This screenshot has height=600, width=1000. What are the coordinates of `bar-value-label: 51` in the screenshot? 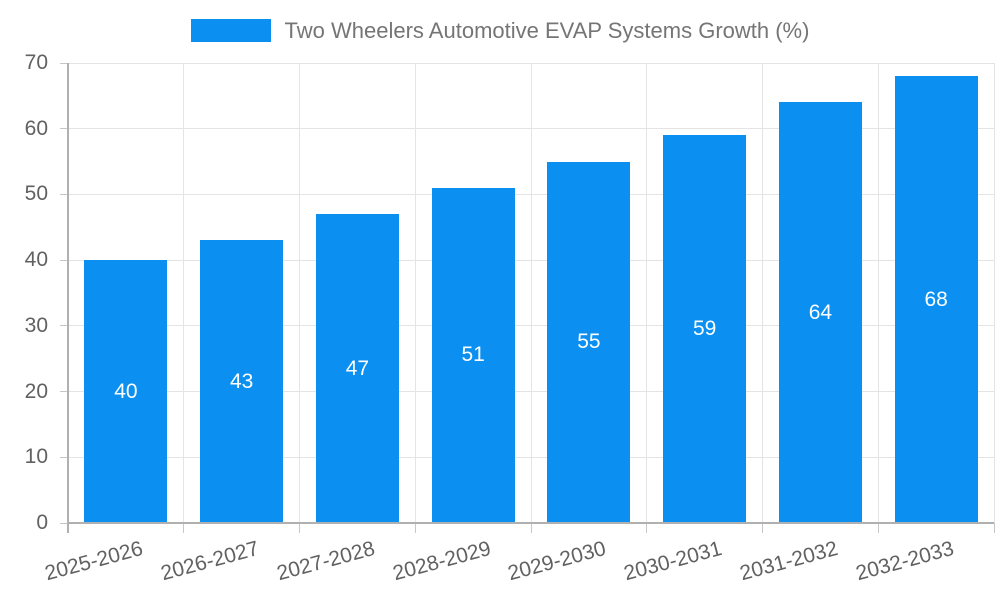 It's located at (473, 355).